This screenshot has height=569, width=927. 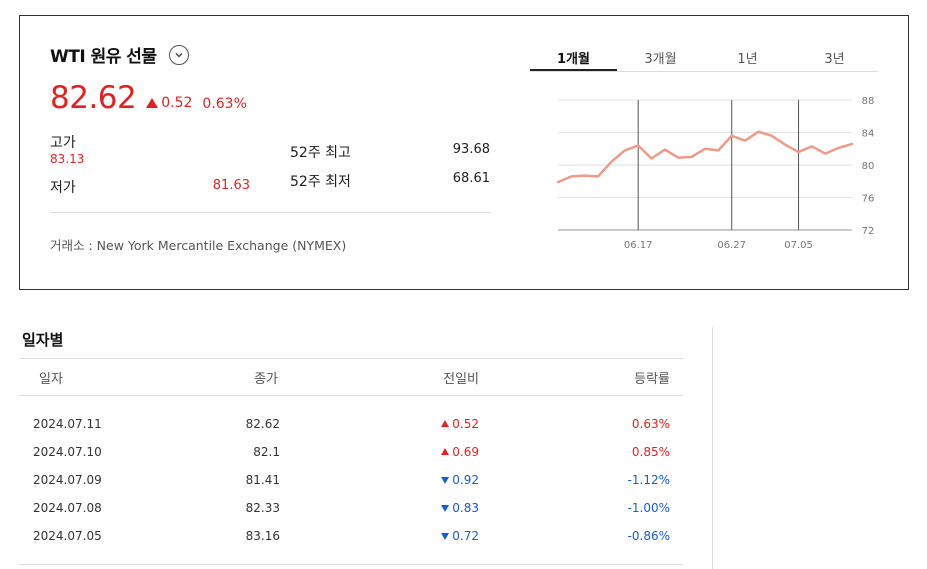 I want to click on row-pct: -1.00%, so click(x=648, y=508).